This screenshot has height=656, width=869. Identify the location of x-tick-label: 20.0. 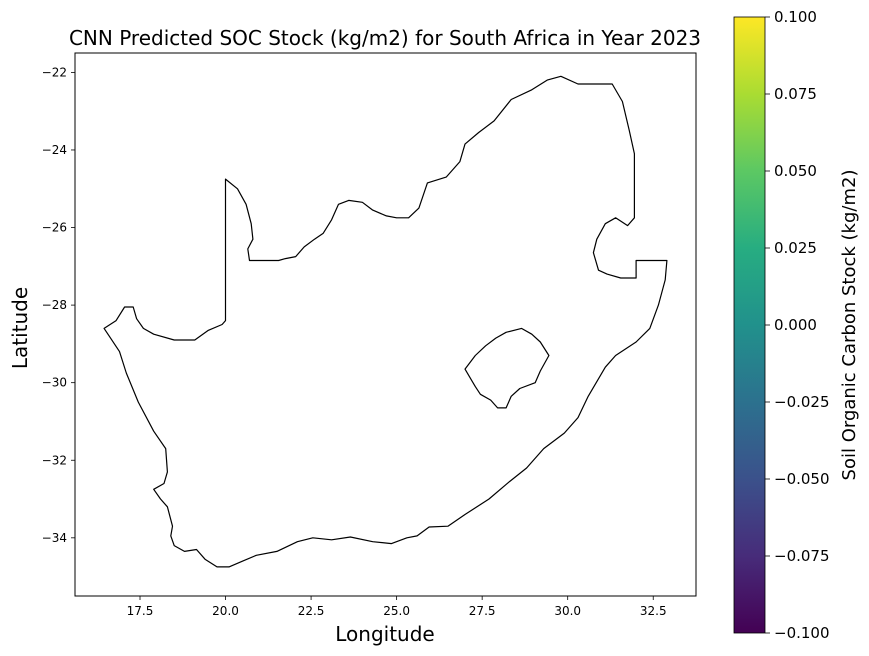
(225, 611).